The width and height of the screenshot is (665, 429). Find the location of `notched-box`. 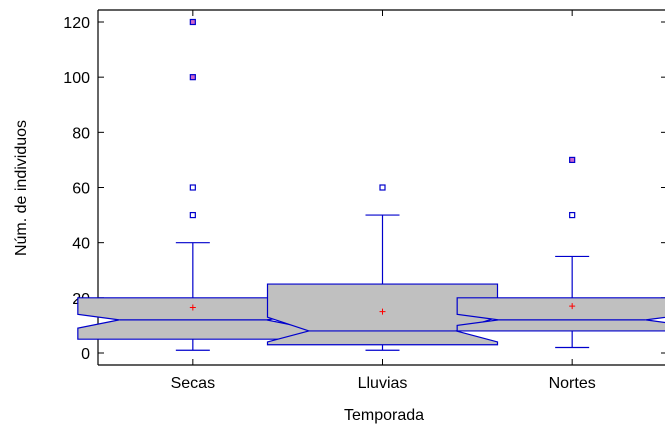

notched-box is located at coordinates (560, 314).